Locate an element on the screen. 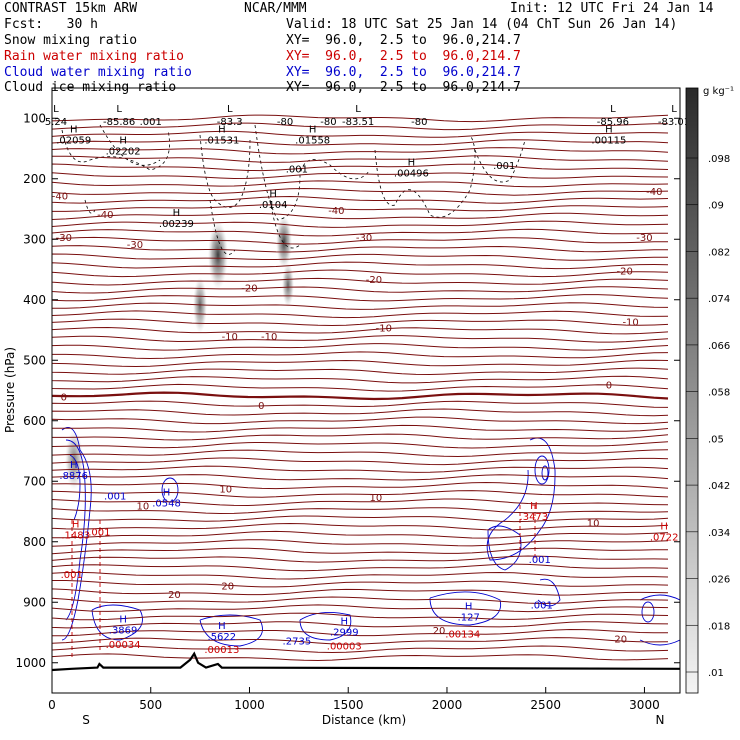 Image resolution: width=740 pixels, height=740 pixels. value-label: .00134 is located at coordinates (462, 634).